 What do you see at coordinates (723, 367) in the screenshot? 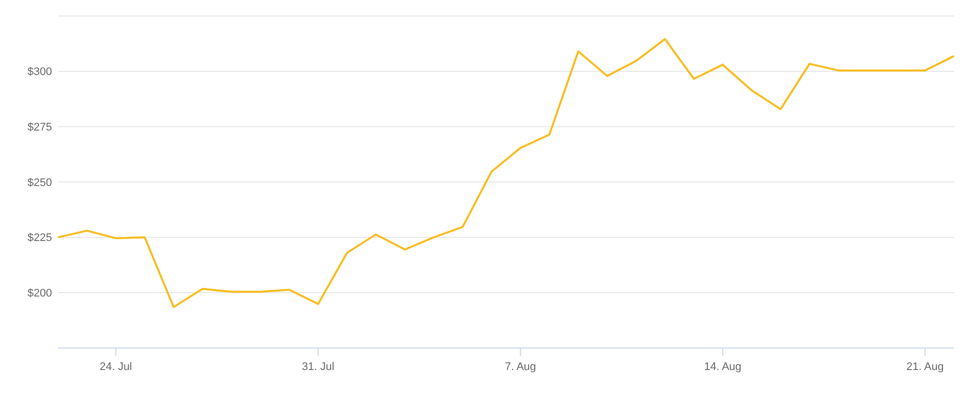
I see `x-tick-label: 14. Aug` at bounding box center [723, 367].